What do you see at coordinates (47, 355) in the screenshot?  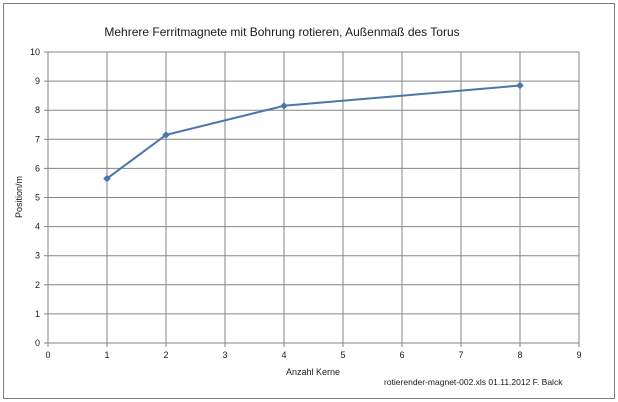 I see `x-tick-label: 0` at bounding box center [47, 355].